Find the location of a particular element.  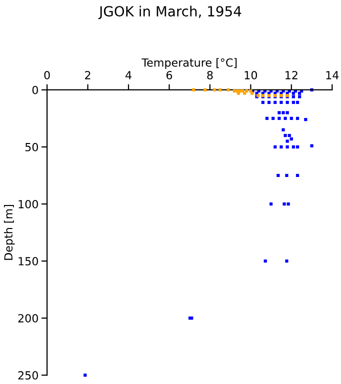

y-tick-label: 100 is located at coordinates (28, 204).